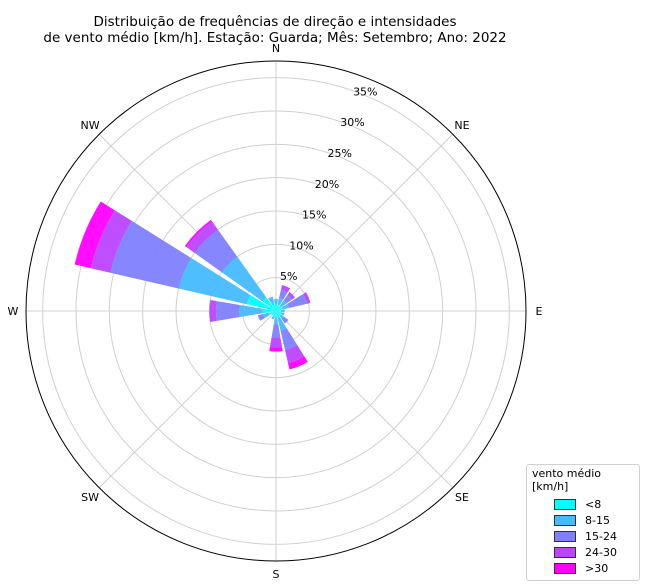 The image size is (660, 588). What do you see at coordinates (13, 311) in the screenshot?
I see `direction-label: W` at bounding box center [13, 311].